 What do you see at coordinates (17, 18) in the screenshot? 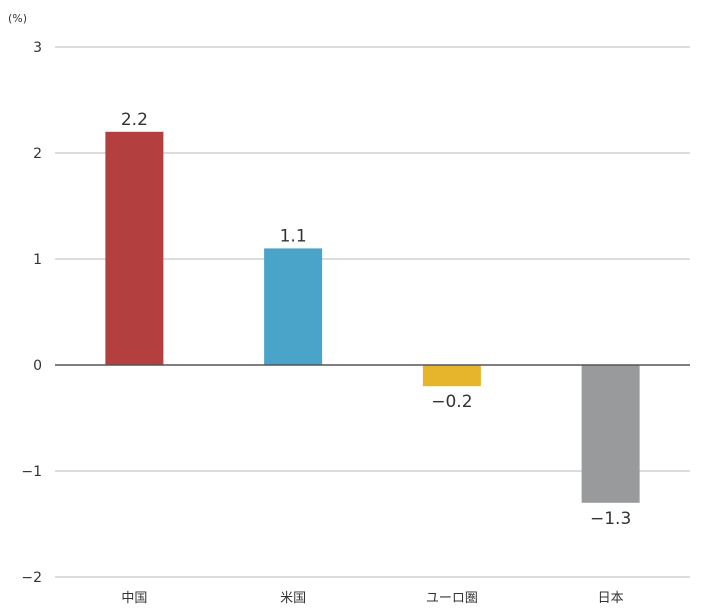
I see `y-axis-unit-label: (%)` at bounding box center [17, 18].